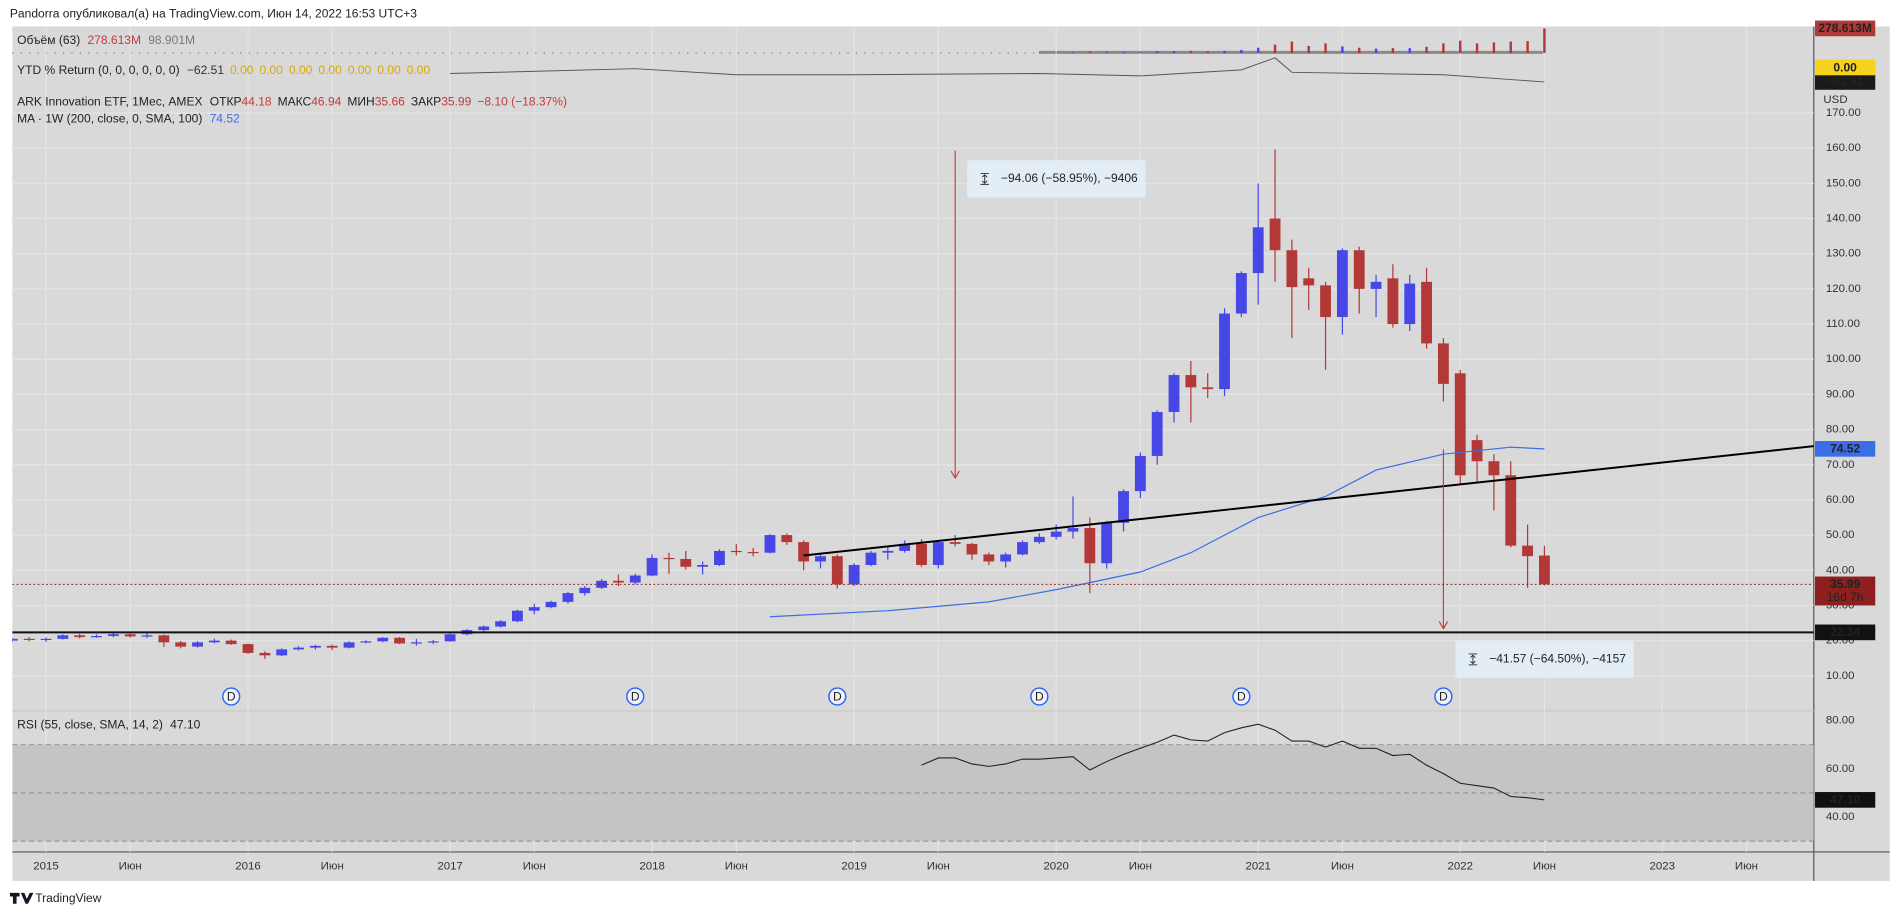 This screenshot has width=1890, height=917. I want to click on badge-label: −62.51, so click(1845, 82).